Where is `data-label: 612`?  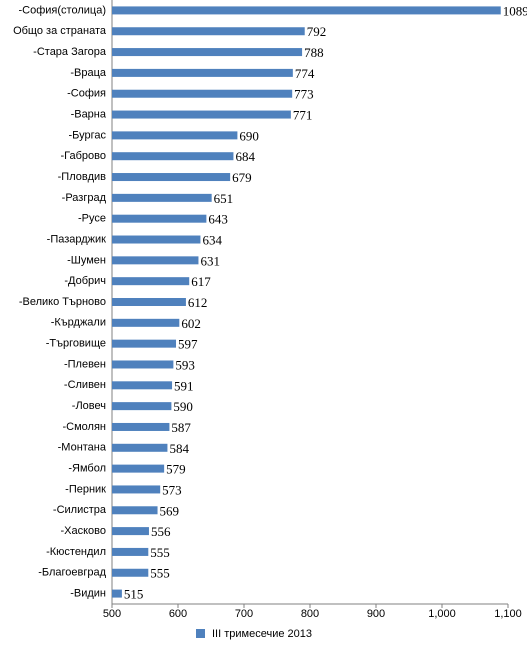 data-label: 612 is located at coordinates (198, 302).